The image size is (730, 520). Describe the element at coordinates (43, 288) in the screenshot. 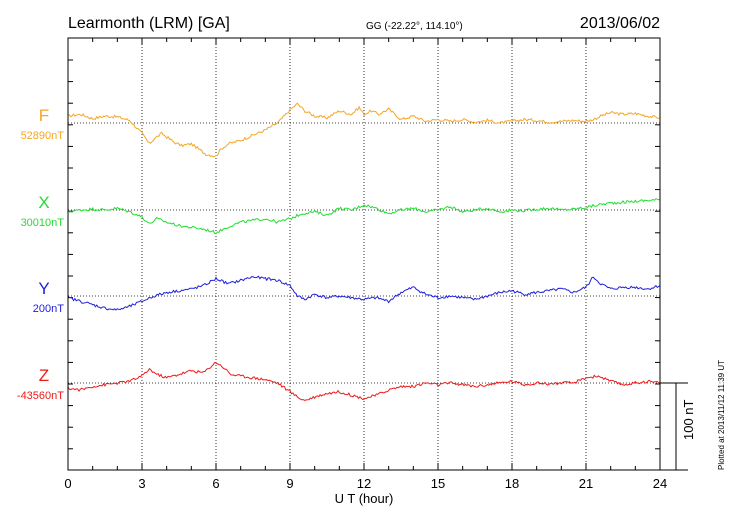

I see `component-letter-y: Y` at that location.